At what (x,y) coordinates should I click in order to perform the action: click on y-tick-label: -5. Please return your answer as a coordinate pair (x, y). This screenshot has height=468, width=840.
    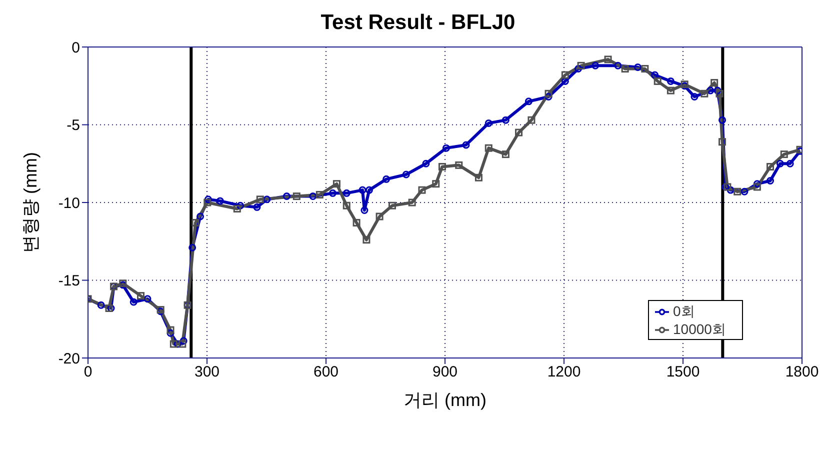
    Looking at the image, I should click on (73, 125).